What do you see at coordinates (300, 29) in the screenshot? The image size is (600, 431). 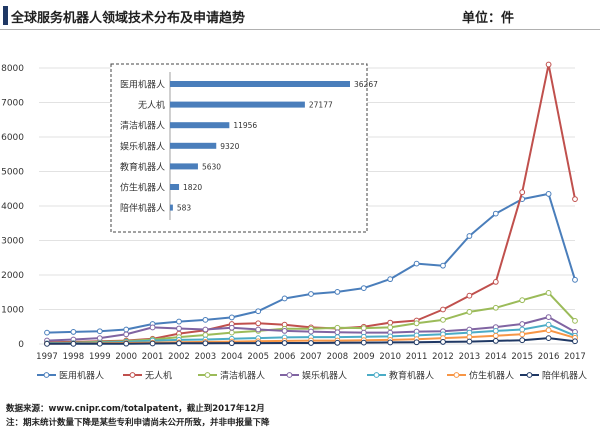 I see `title-divider` at bounding box center [300, 29].